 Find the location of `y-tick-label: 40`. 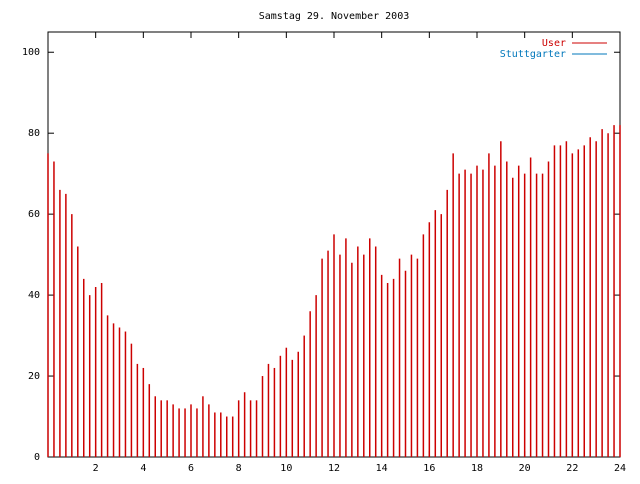

y-tick-label: 40 is located at coordinates (34, 295).